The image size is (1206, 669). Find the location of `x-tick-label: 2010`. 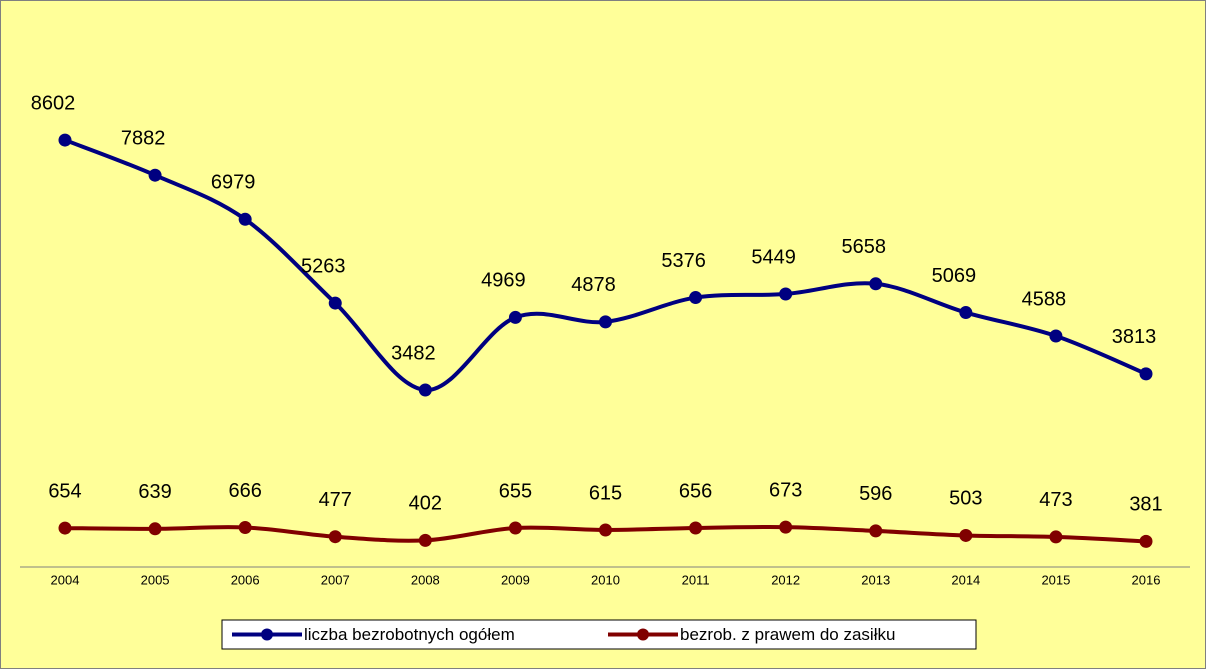

x-tick-label: 2010 is located at coordinates (605, 579).